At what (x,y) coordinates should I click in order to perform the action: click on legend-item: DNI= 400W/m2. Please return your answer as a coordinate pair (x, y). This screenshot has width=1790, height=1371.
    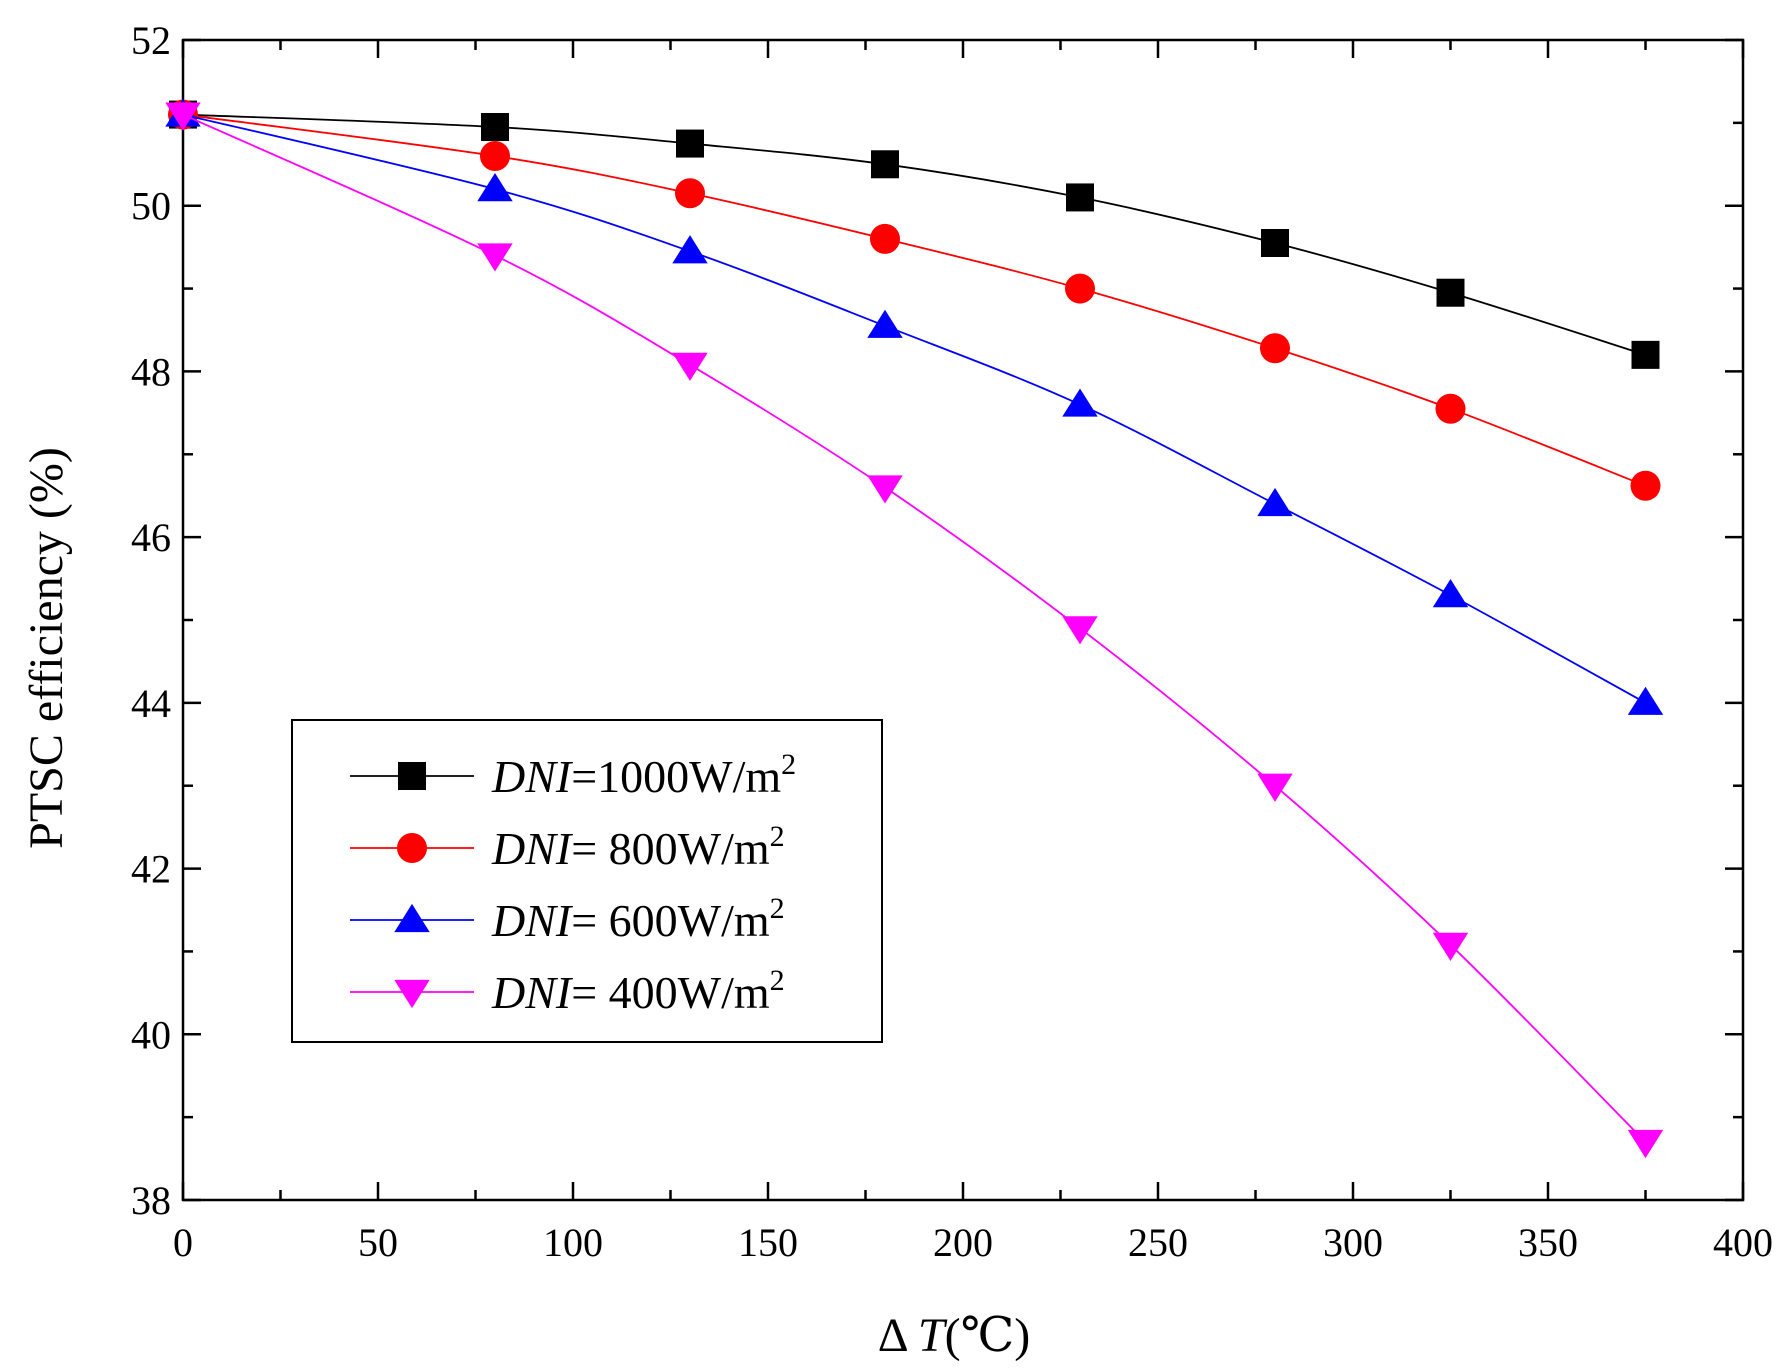
    Looking at the image, I should click on (567, 991).